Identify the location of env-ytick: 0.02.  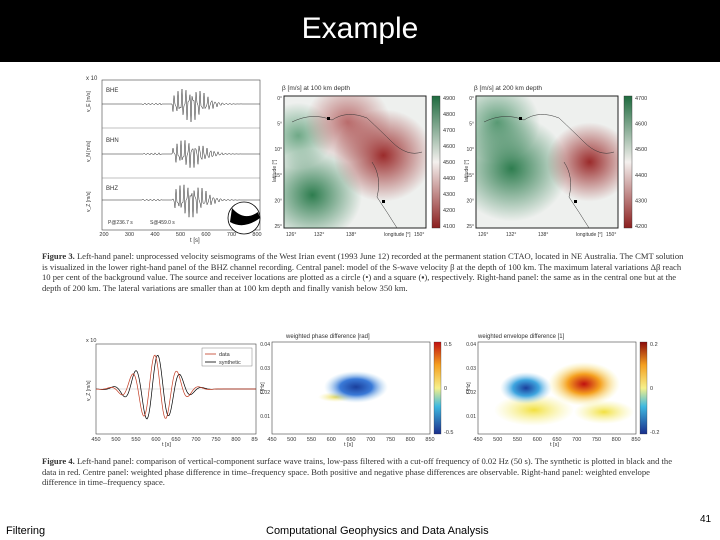
(471, 393).